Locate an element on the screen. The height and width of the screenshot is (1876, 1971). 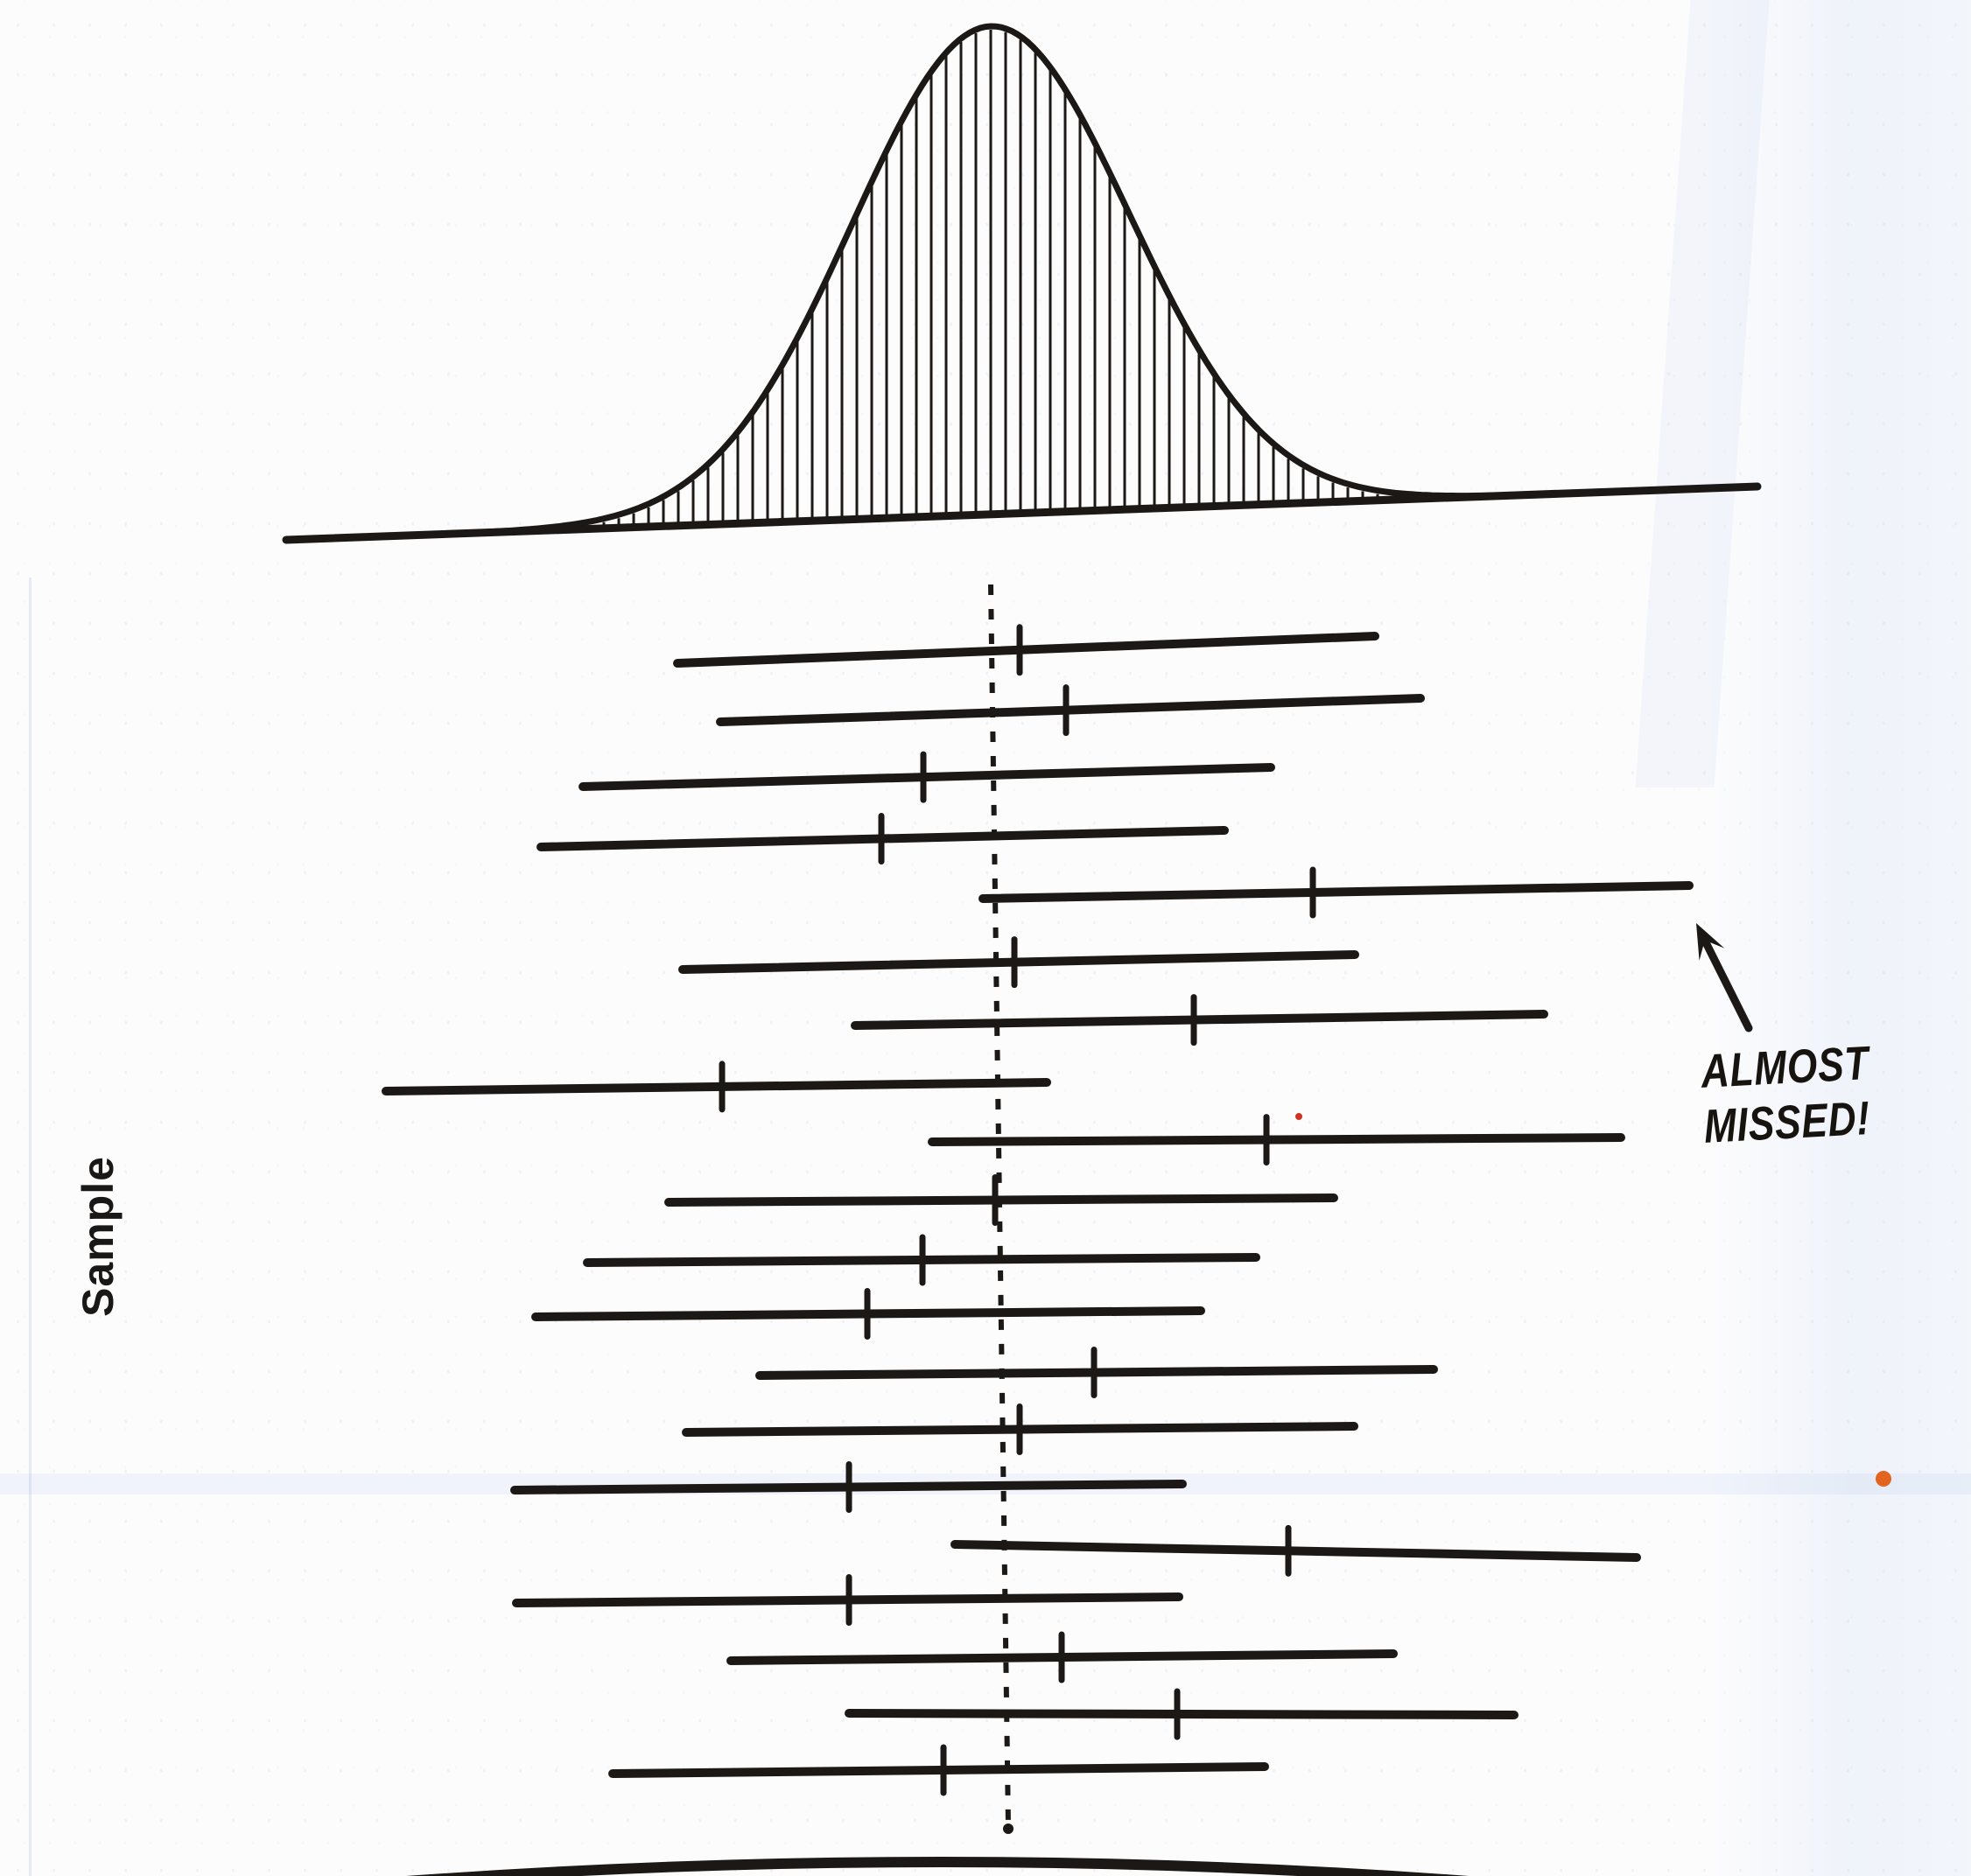
annotation-line-2: MISSED! is located at coordinates (1787, 1123).